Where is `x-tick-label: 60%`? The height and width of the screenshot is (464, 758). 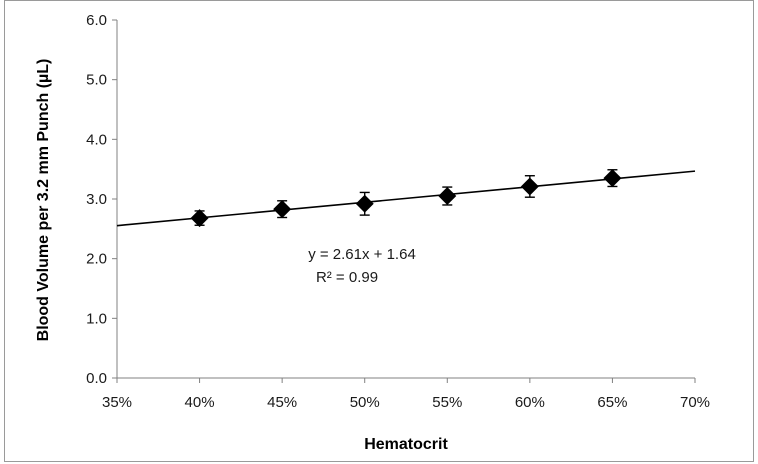
x-tick-label: 60% is located at coordinates (530, 402).